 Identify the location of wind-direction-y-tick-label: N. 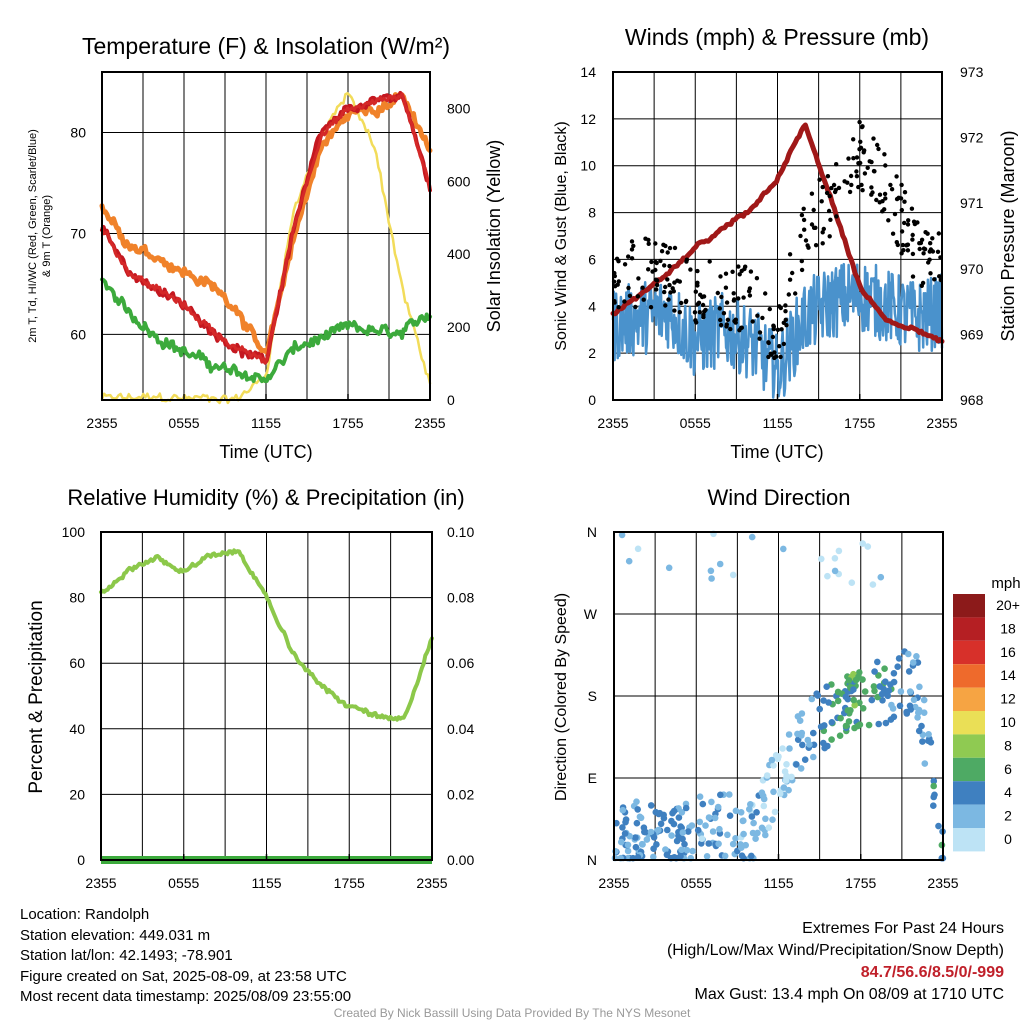
(592, 532).